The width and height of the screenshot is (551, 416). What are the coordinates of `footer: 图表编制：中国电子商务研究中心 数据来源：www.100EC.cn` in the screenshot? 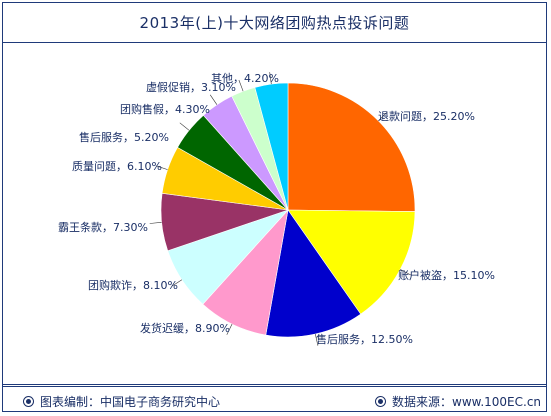 It's located at (274, 400).